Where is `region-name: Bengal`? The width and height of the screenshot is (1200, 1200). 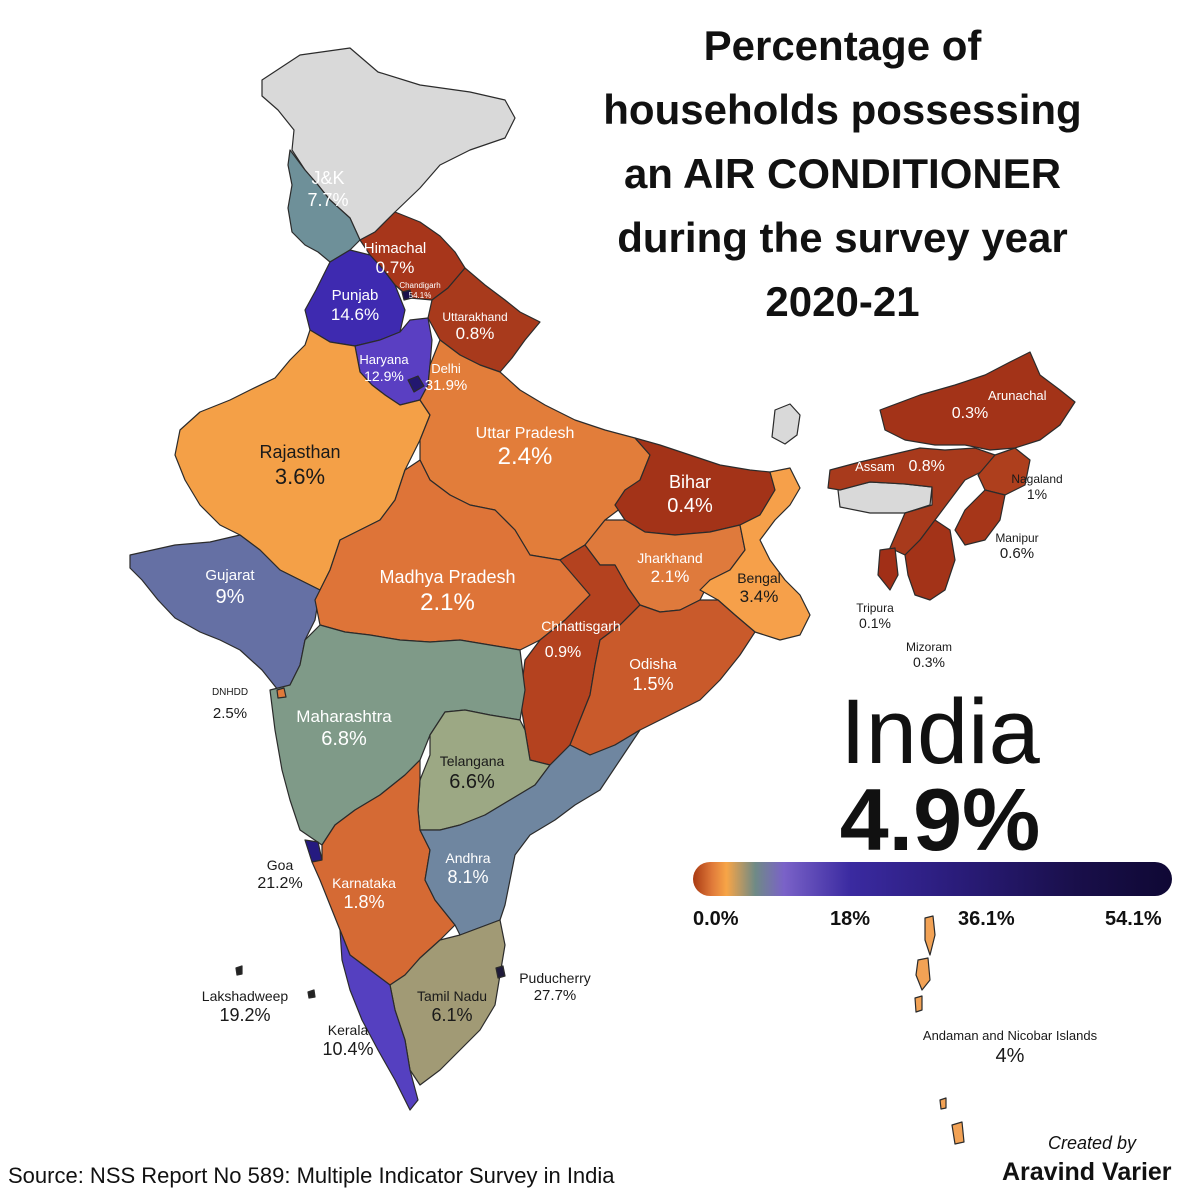
region-name: Bengal is located at coordinates (759, 578).